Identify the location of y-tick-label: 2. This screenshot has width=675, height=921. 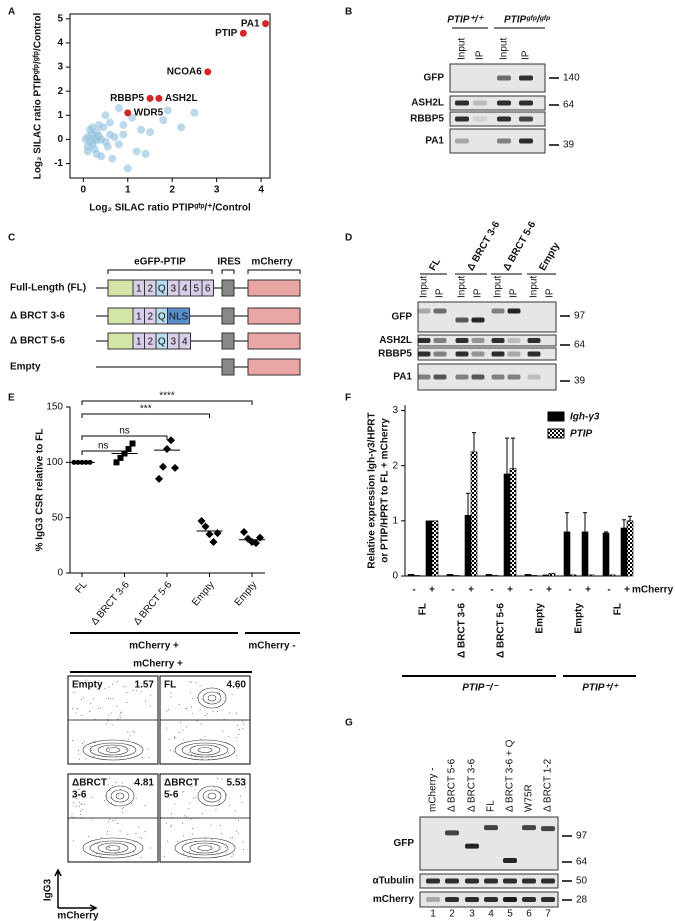
(395, 465).